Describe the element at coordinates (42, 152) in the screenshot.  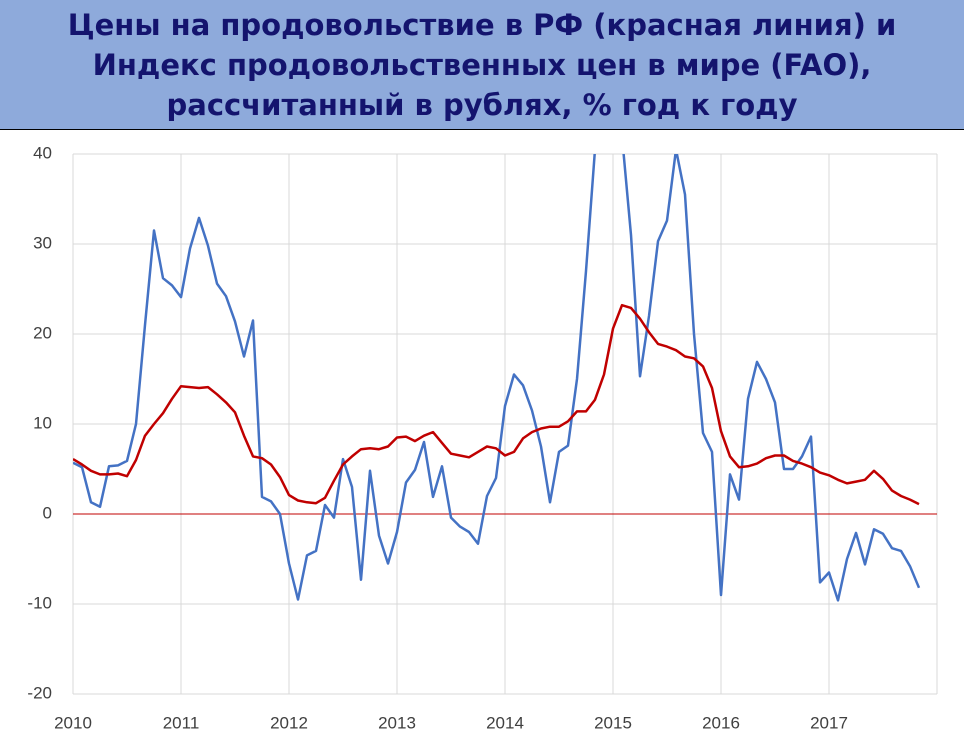
I see `y-tick-label: 40` at that location.